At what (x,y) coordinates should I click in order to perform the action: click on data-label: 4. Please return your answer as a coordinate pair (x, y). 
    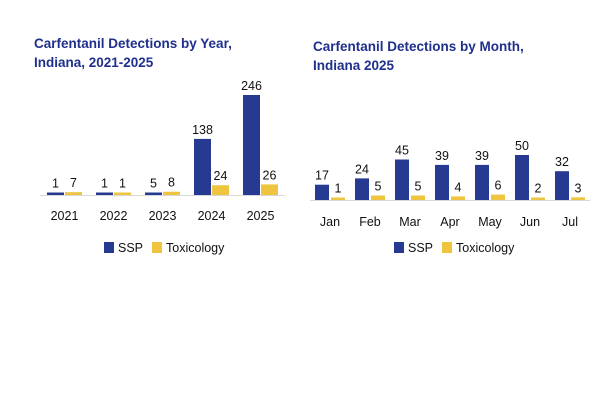
    Looking at the image, I should click on (458, 187).